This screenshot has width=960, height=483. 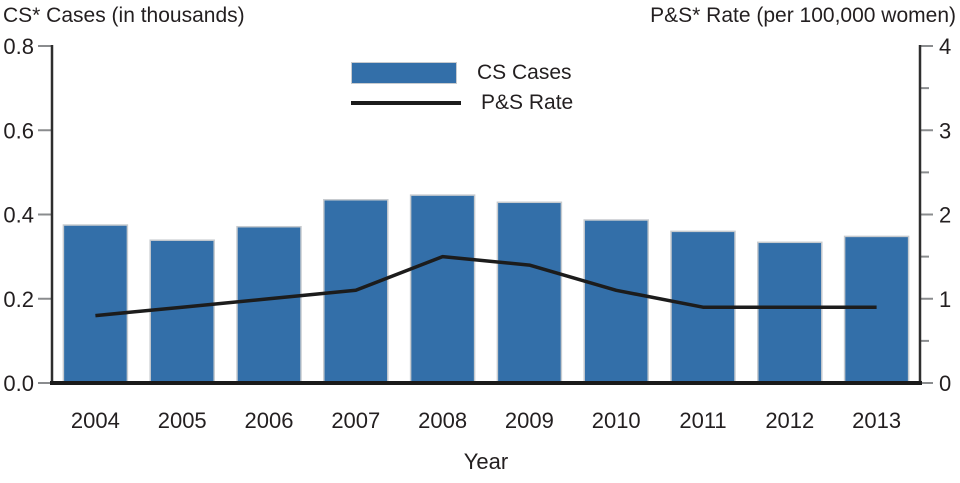 I want to click on legend: CS Cases P&S Rate, so click(x=462, y=87).